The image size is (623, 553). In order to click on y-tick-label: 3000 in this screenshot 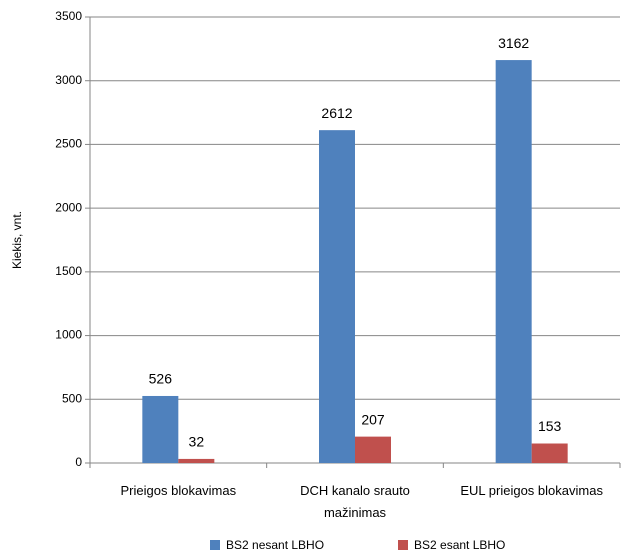, I will do `click(68, 80)`.